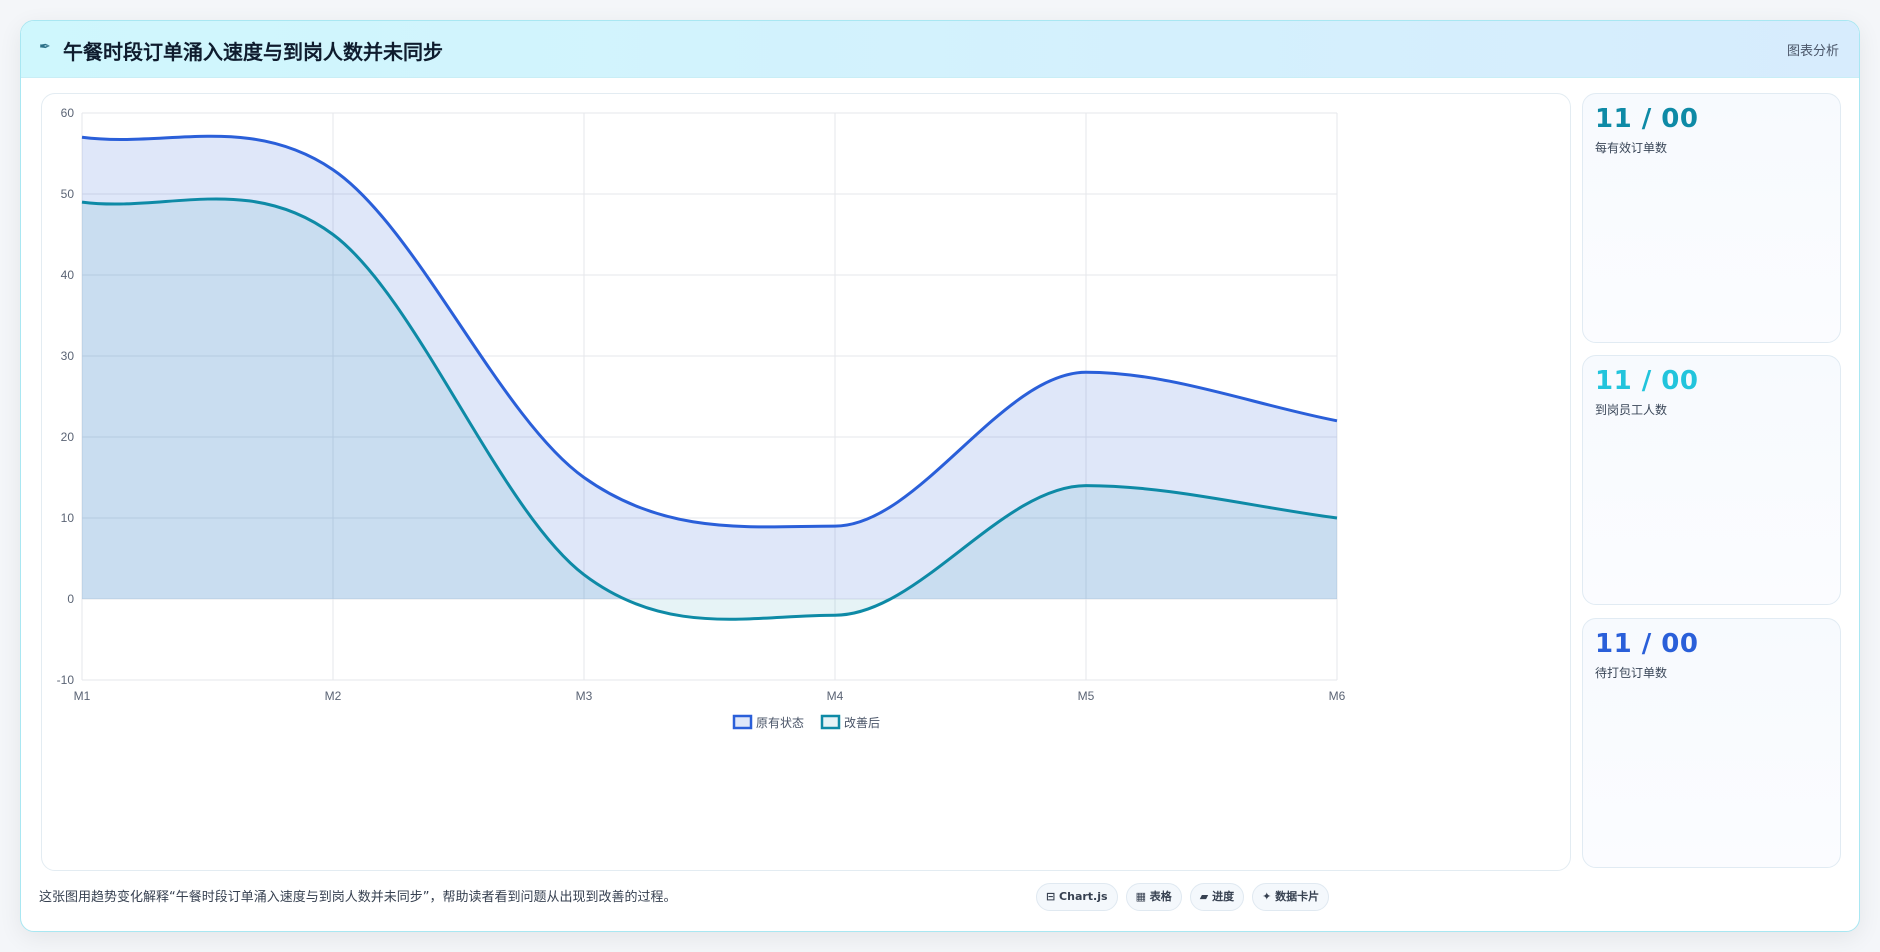  What do you see at coordinates (333, 696) in the screenshot?
I see `x-tick-label: M2` at bounding box center [333, 696].